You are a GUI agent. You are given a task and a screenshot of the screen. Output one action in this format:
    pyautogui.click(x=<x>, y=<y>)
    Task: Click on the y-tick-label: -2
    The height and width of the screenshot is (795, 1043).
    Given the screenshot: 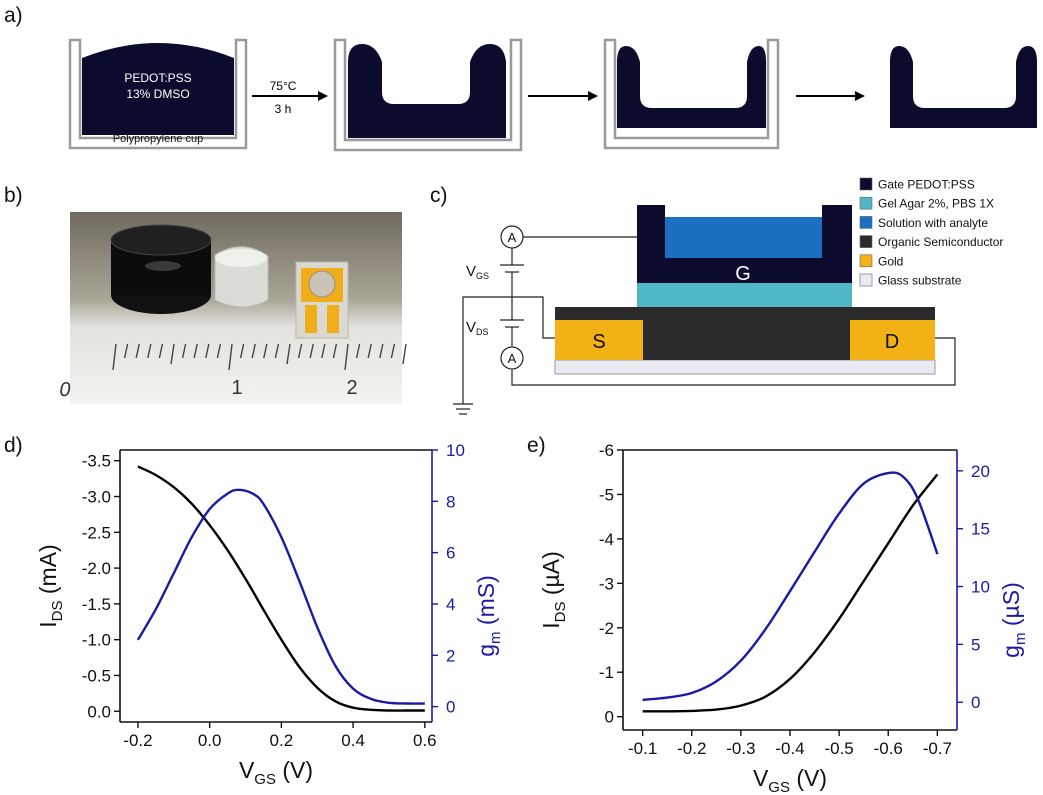 What is the action you would take?
    pyautogui.click(x=606, y=628)
    